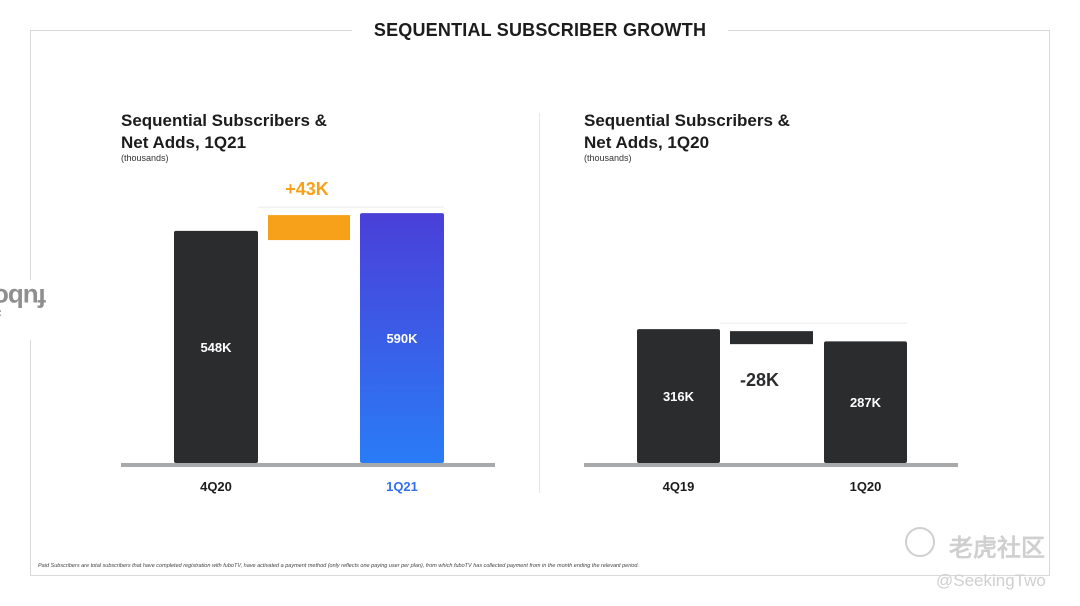 The height and width of the screenshot is (606, 1080). I want to click on category-label-4Q19: 4Q19, so click(679, 486).